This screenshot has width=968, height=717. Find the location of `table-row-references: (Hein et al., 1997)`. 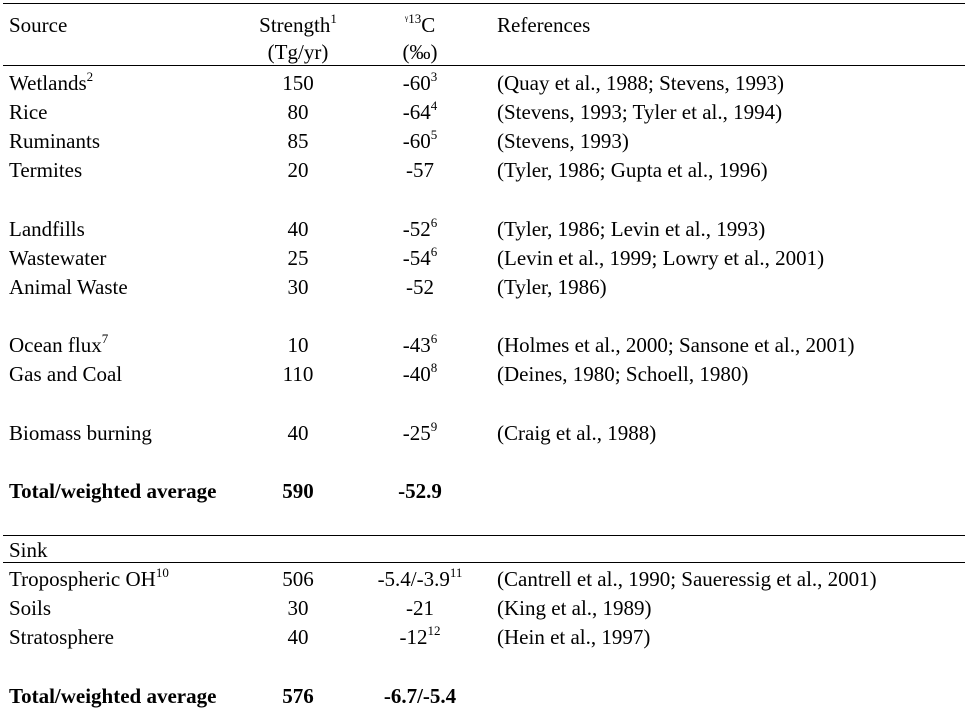

table-row-references: (Hein et al., 1997) is located at coordinates (574, 637).